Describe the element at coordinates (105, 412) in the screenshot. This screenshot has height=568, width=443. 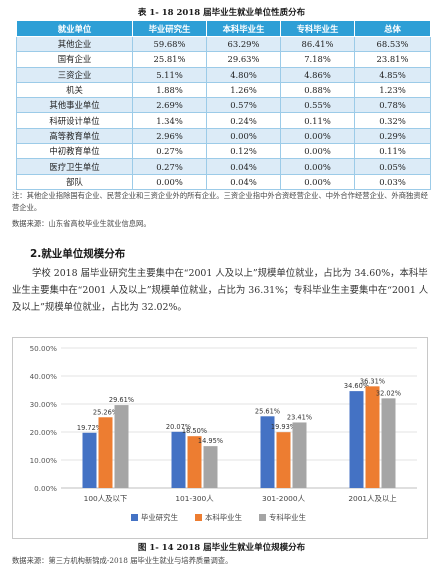
I see `data-label: 25.26%` at that location.